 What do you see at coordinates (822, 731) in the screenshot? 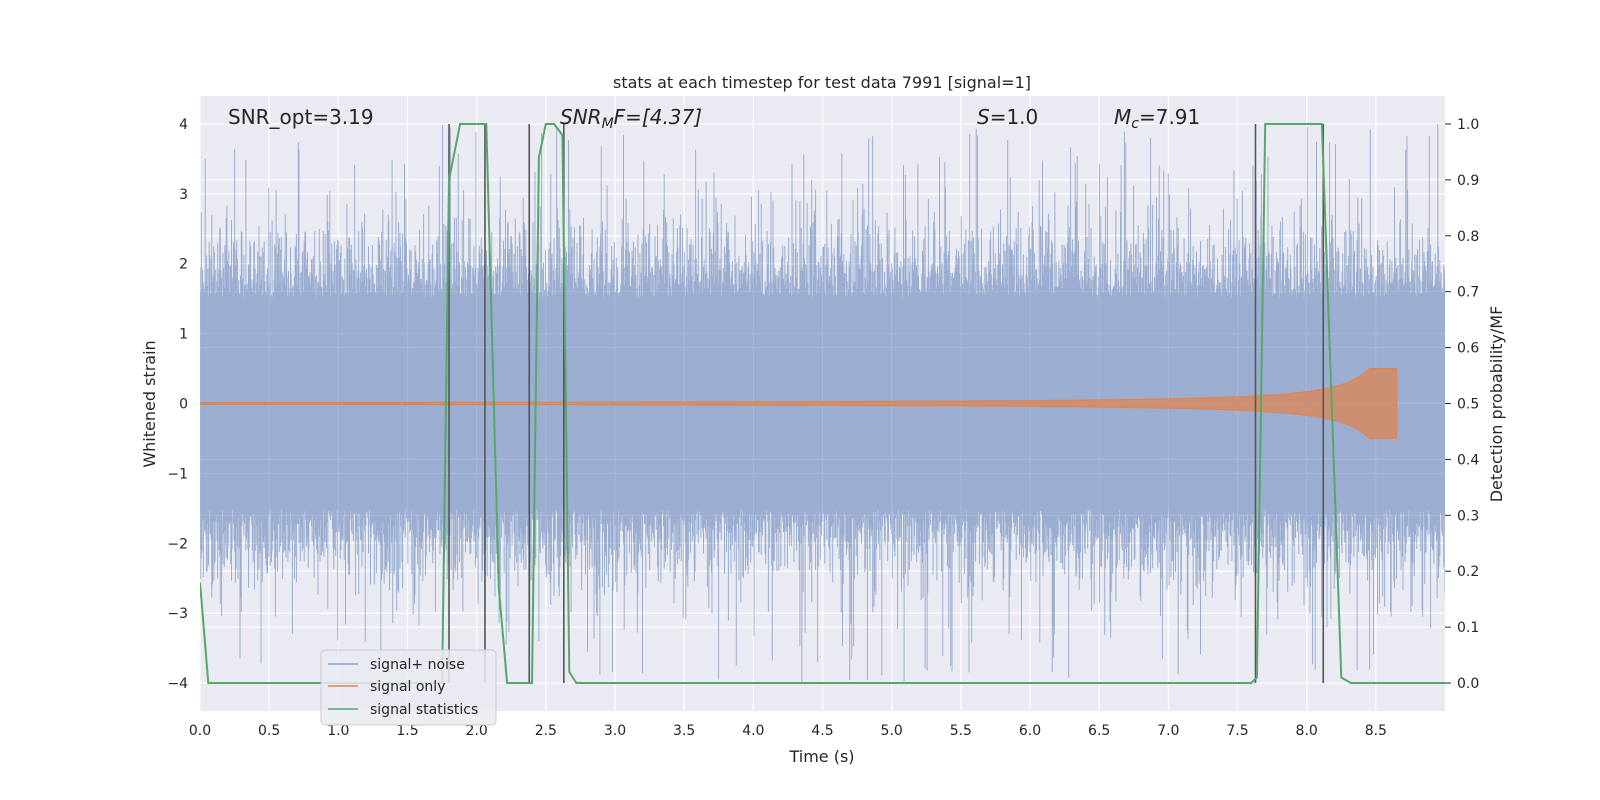
I see `x-tick-label: 4.5` at bounding box center [822, 731].